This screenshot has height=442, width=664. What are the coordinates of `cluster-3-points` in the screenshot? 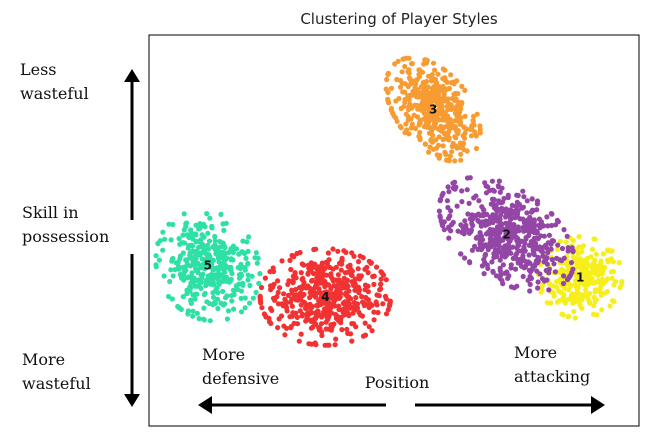 It's located at (433, 109).